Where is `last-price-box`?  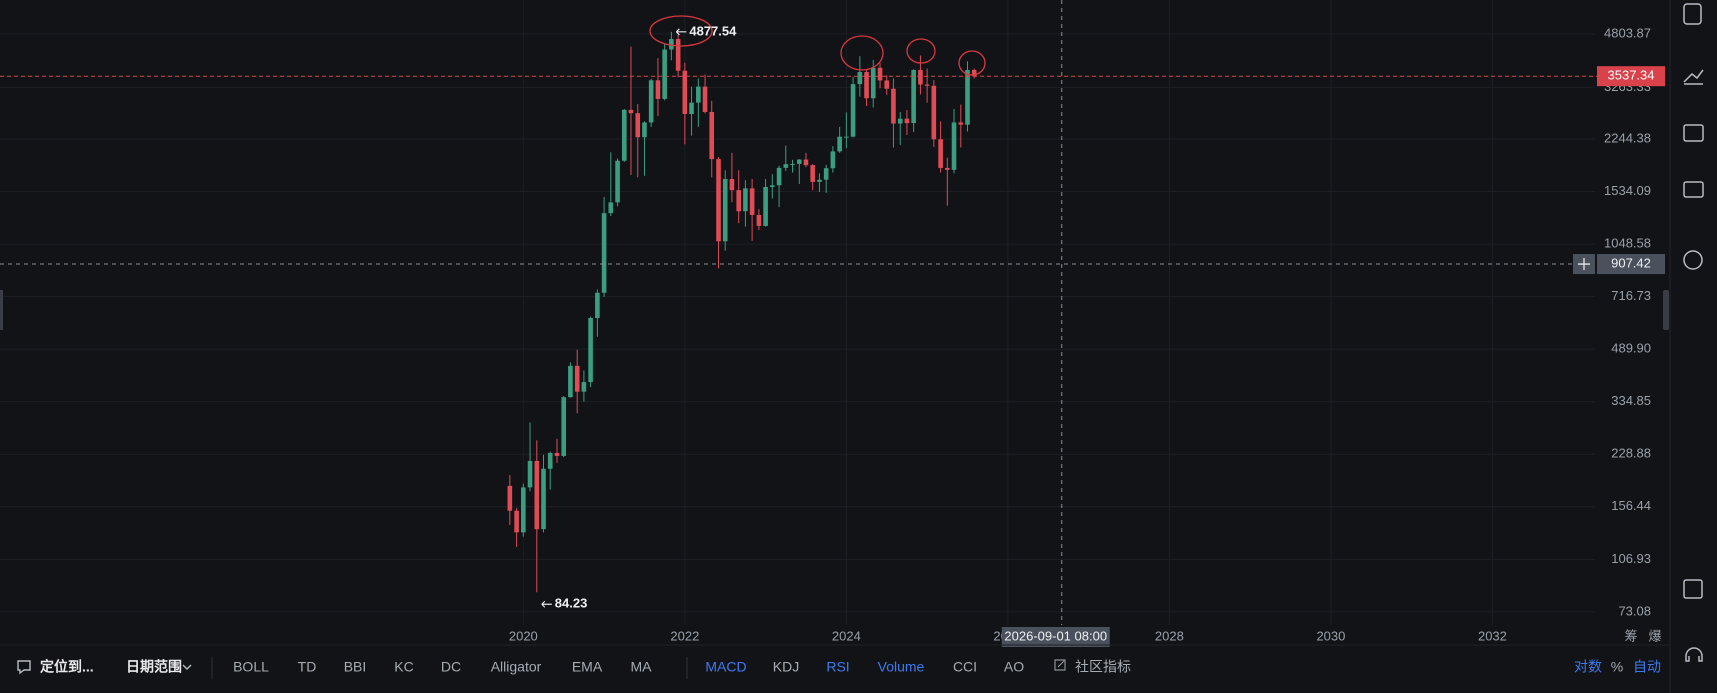 last-price-box is located at coordinates (1631, 76).